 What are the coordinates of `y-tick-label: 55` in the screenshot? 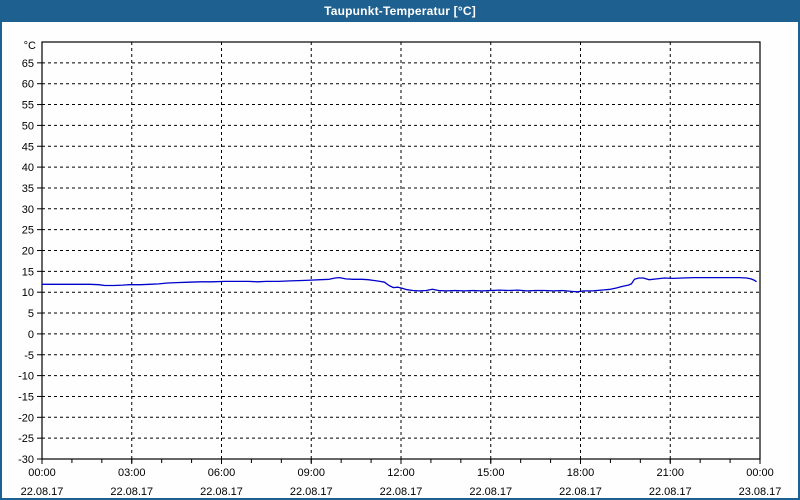 It's located at (28, 106).